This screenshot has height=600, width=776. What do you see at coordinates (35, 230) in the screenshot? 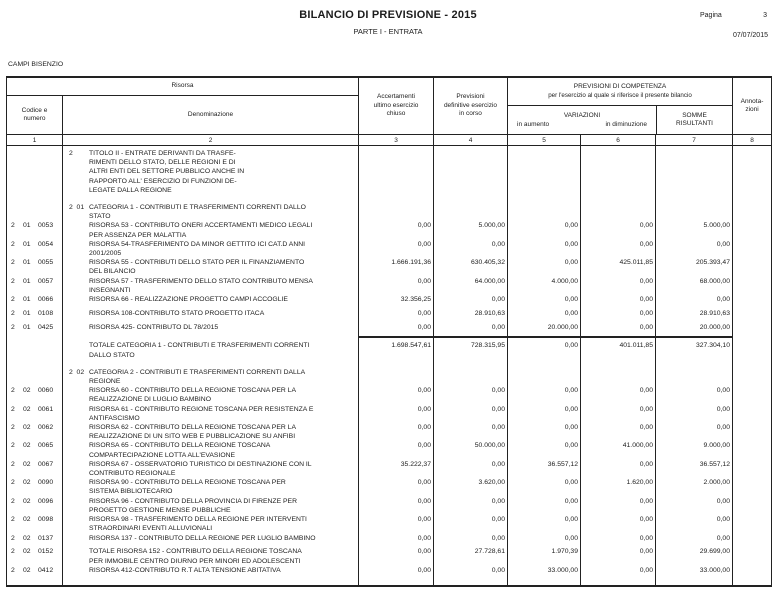
I see `codice-cell: 2 01 0053` at bounding box center [35, 230].